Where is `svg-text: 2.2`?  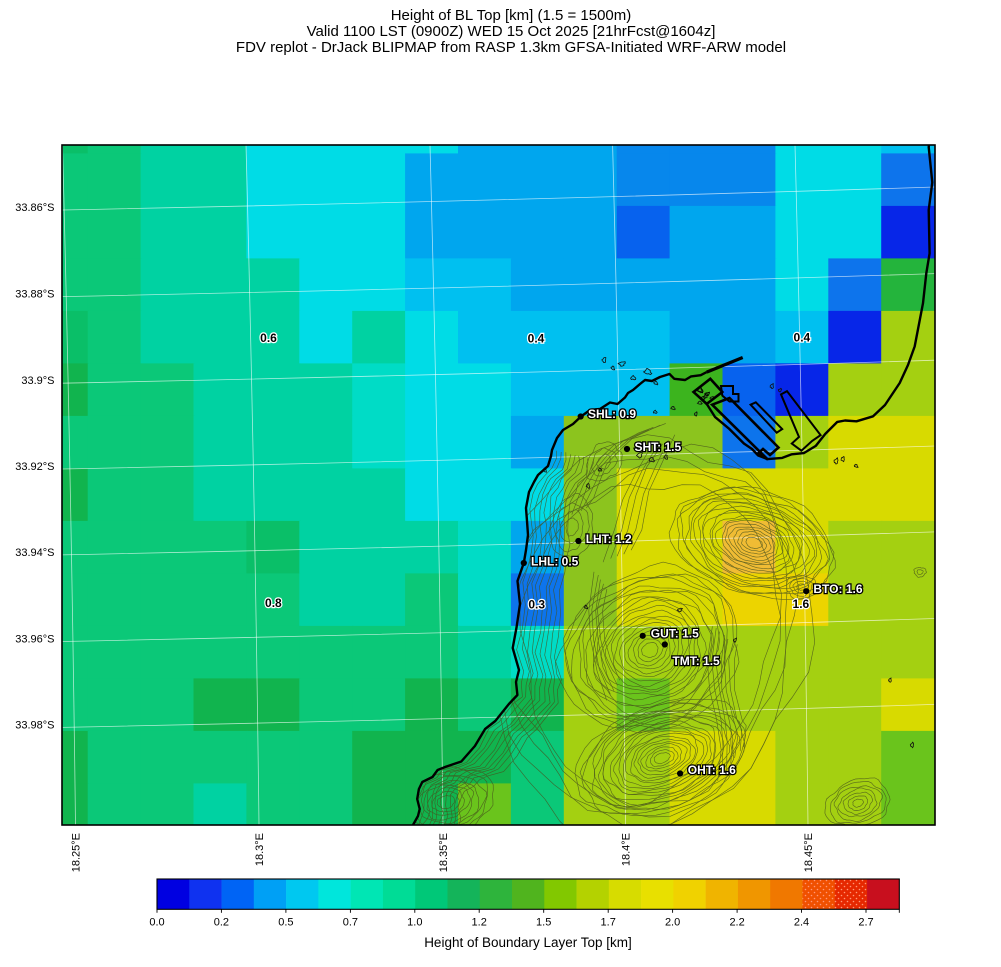 svg-text: 2.2 is located at coordinates (736, 923).